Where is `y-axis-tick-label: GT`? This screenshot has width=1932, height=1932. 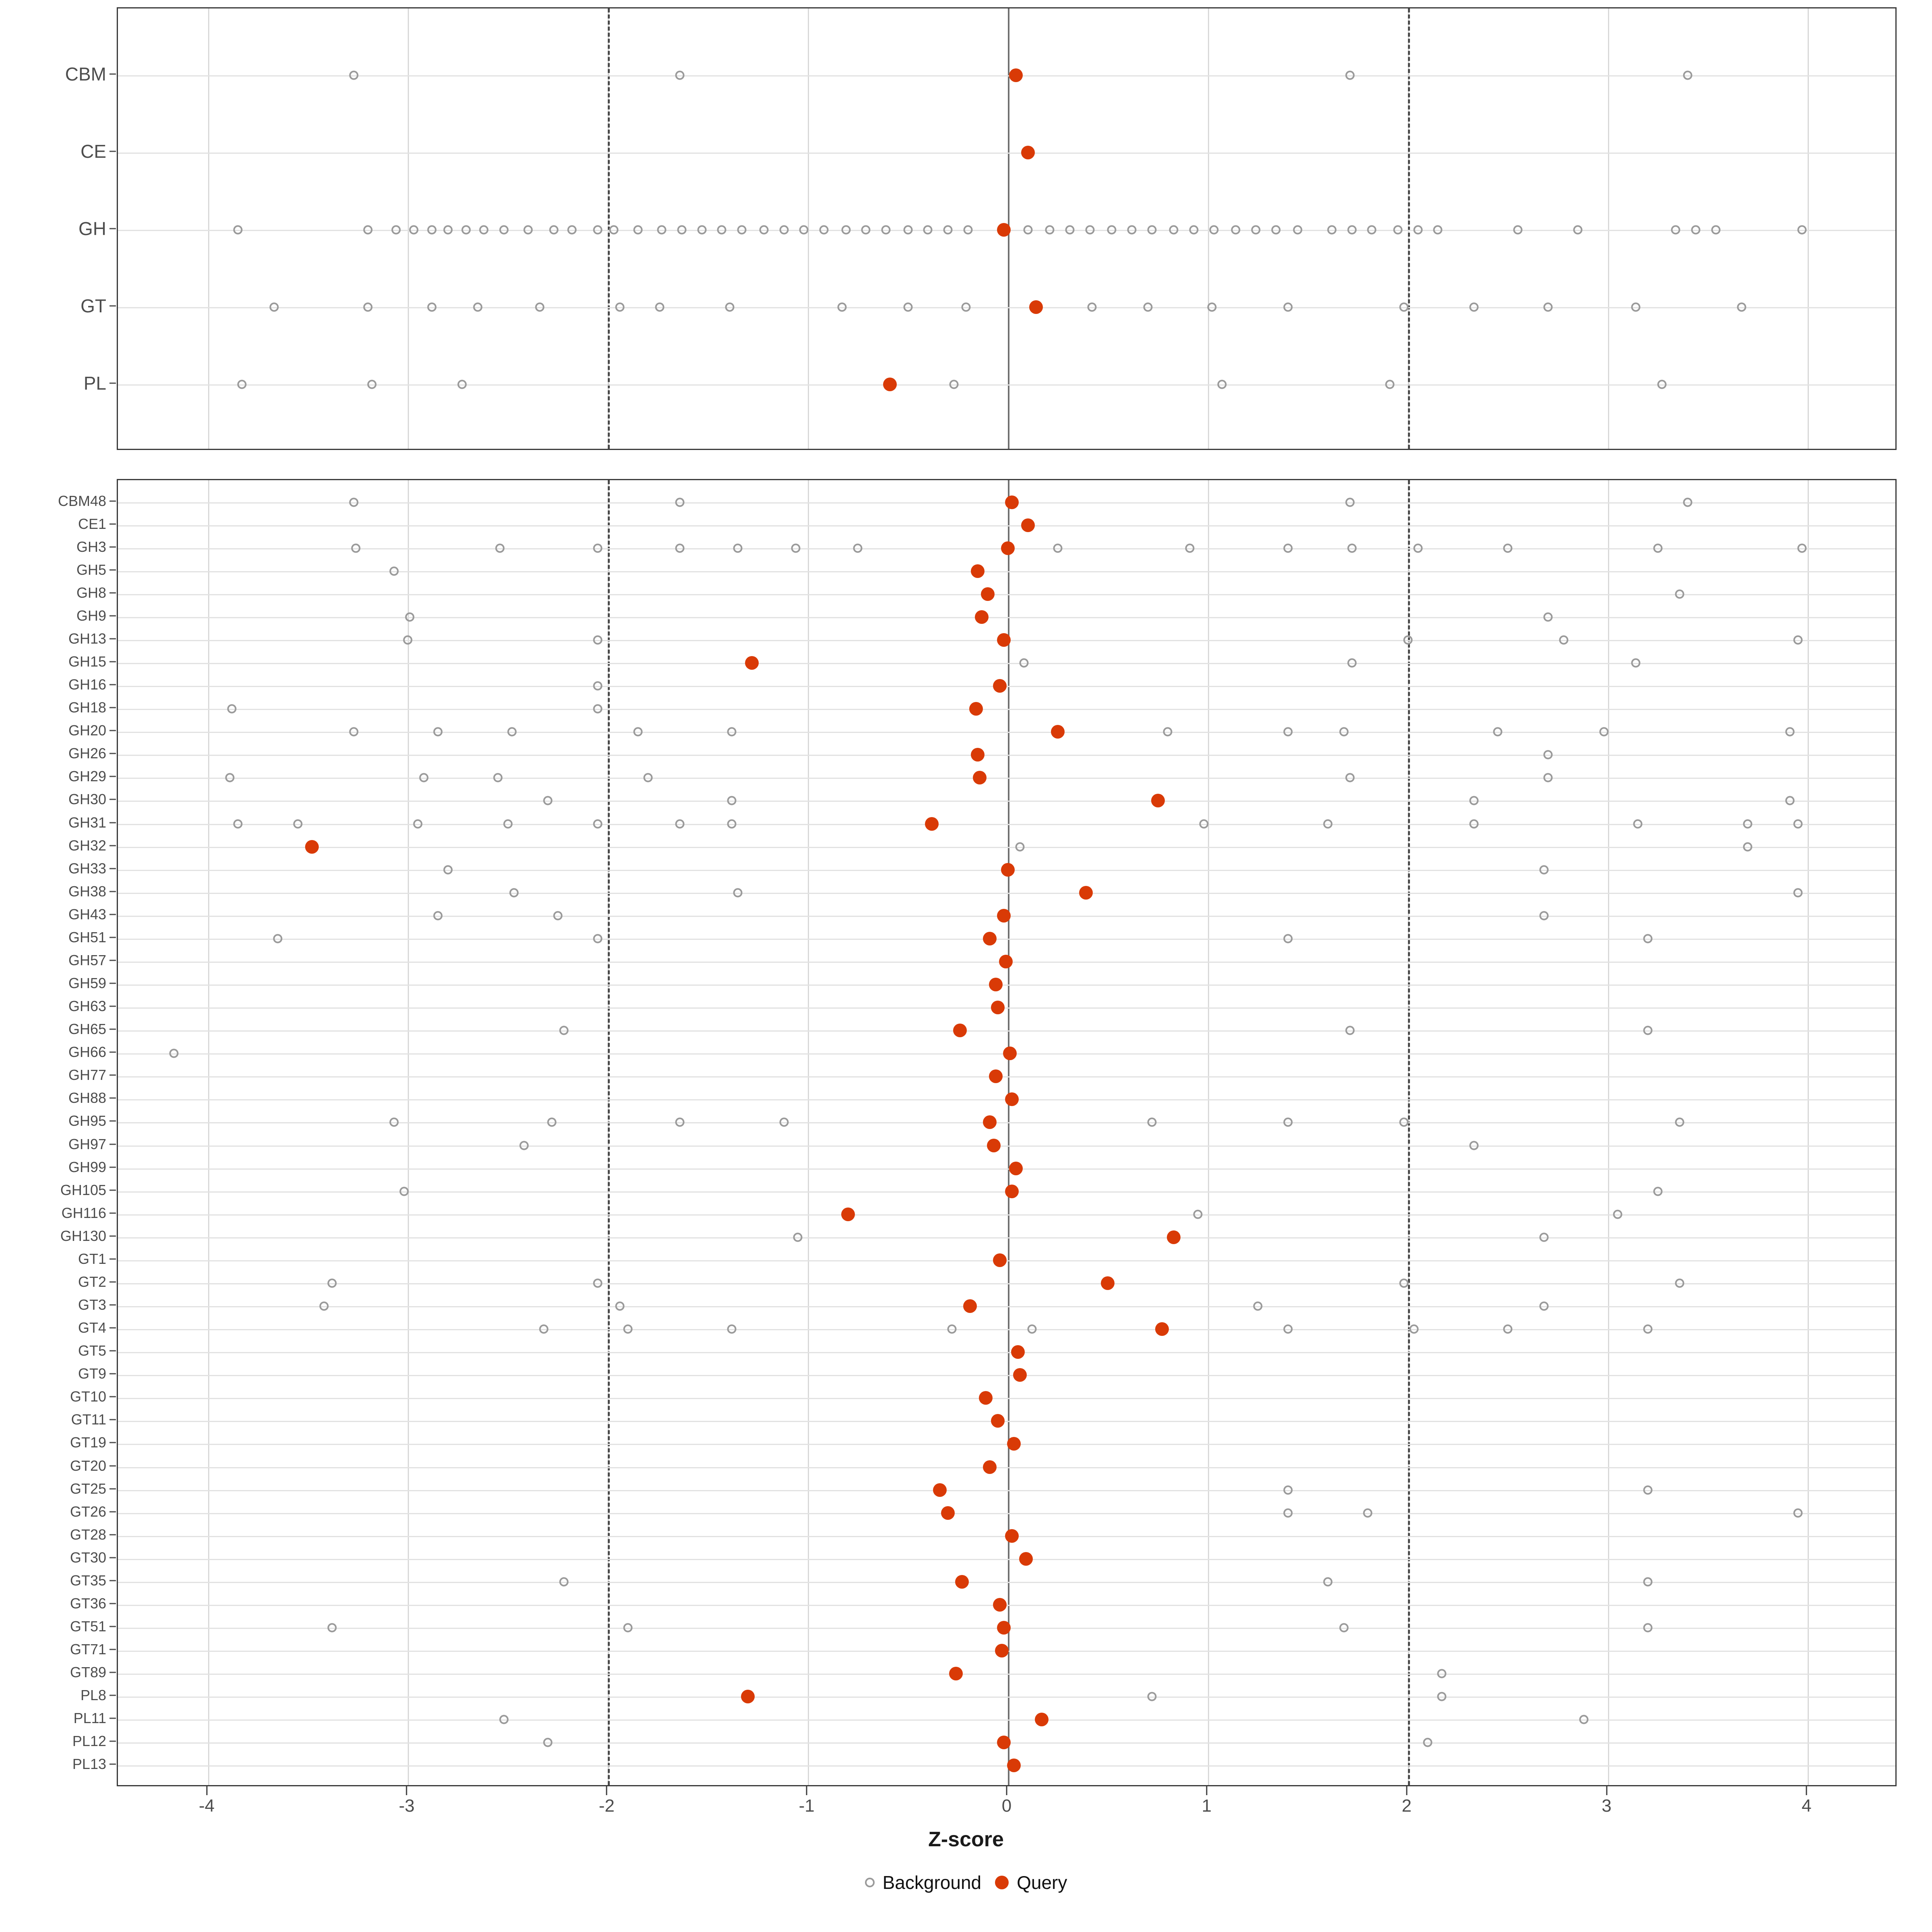 y-axis-tick-label: GT is located at coordinates (93, 305).